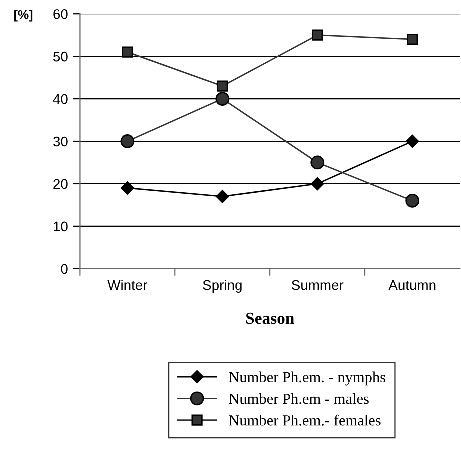 Image resolution: width=461 pixels, height=455 pixels. I want to click on x-tick-label: Winter, so click(128, 285).